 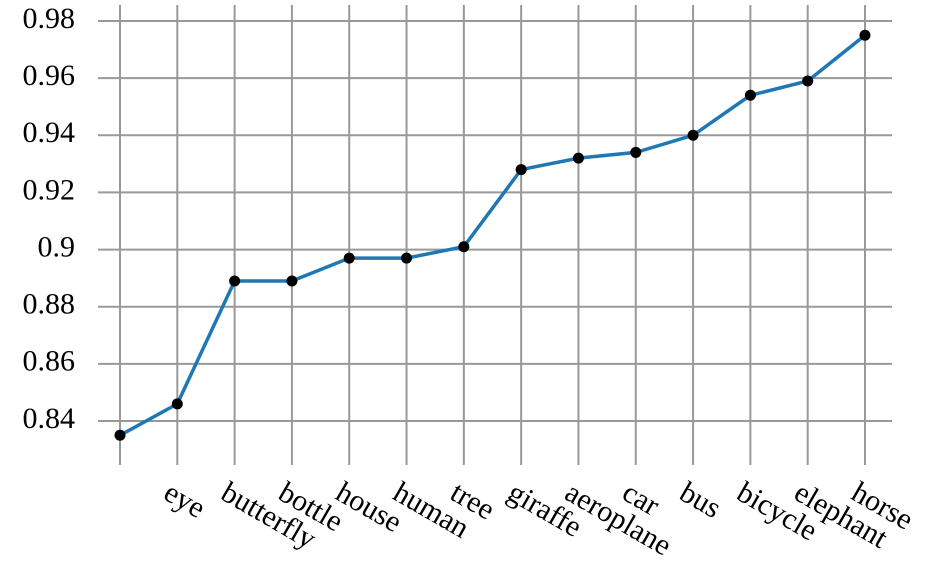 What do you see at coordinates (49, 418) in the screenshot?
I see `y-tick-label: 0.84` at bounding box center [49, 418].